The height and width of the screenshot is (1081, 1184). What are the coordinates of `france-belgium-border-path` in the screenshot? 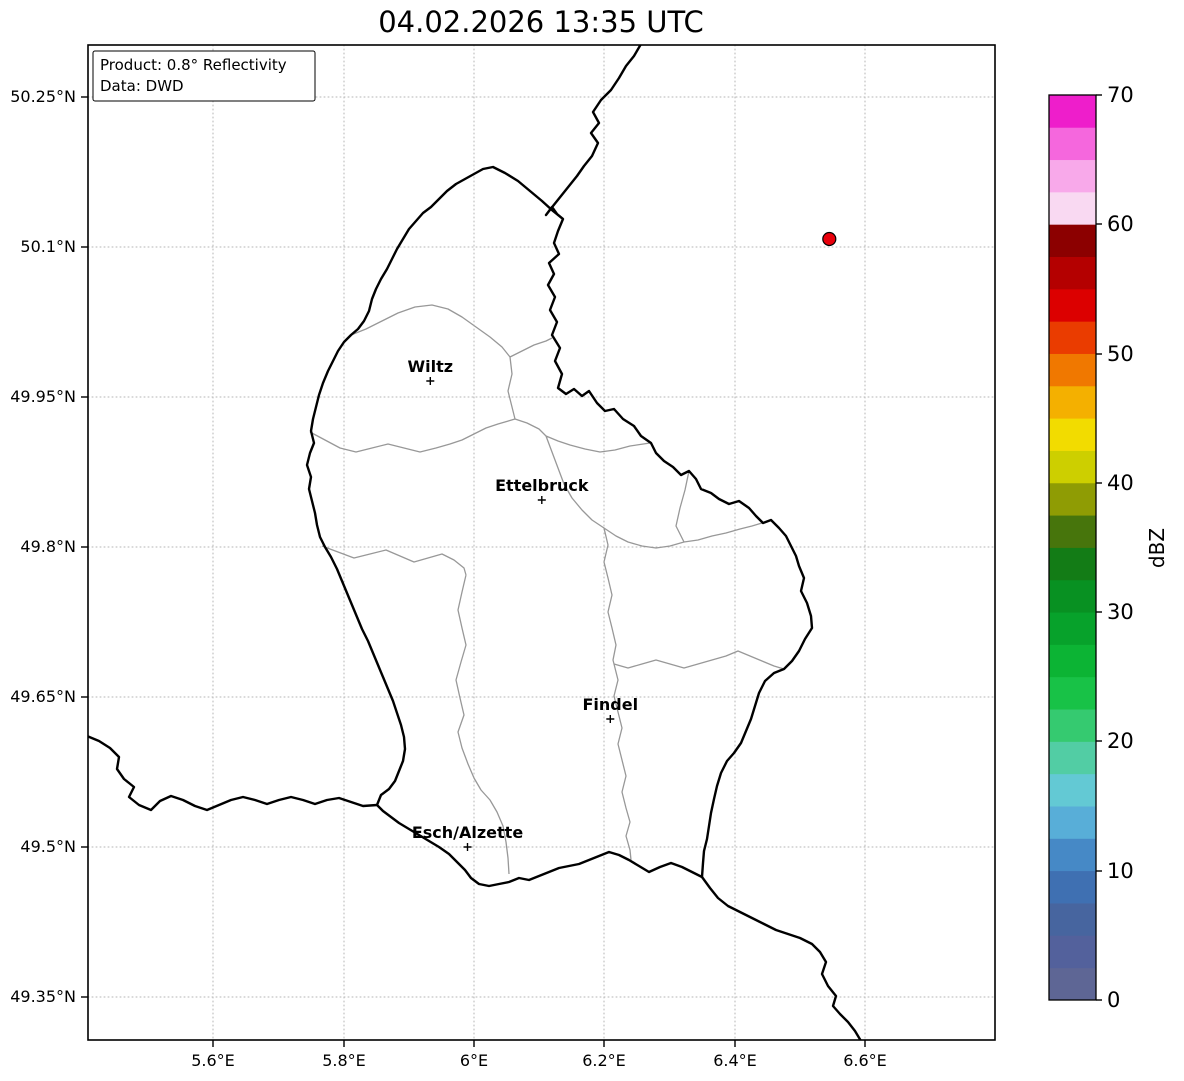 It's located at (233, 773).